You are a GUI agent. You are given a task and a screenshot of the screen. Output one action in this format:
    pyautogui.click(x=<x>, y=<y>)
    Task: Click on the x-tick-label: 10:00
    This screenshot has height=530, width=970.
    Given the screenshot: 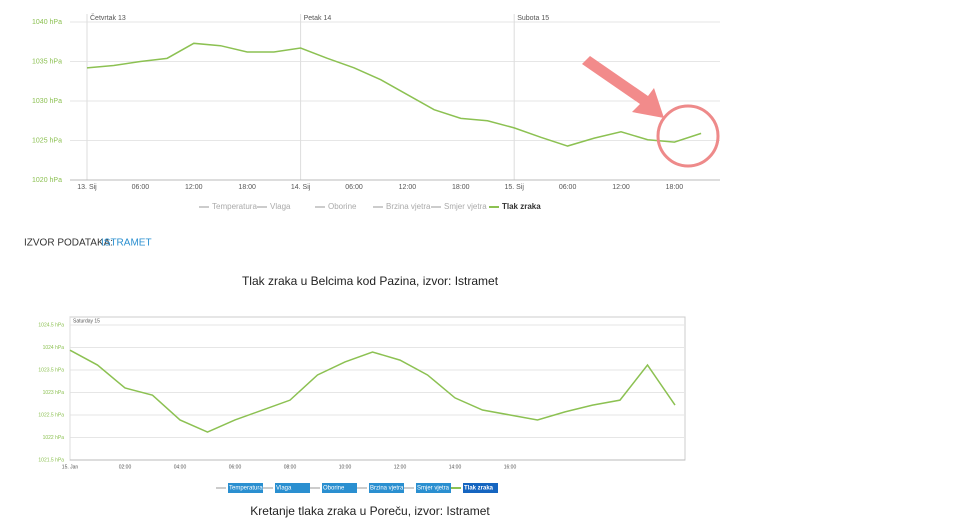 What is the action you would take?
    pyautogui.click(x=345, y=467)
    